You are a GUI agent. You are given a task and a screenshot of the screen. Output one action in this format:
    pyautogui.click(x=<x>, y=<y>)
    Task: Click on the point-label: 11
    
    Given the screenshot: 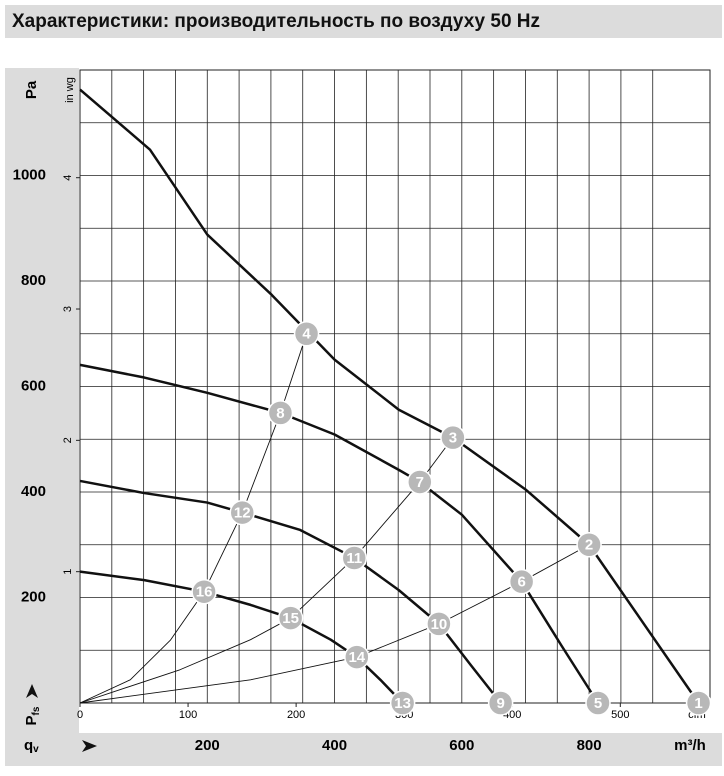 What is the action you would take?
    pyautogui.click(x=354, y=558)
    